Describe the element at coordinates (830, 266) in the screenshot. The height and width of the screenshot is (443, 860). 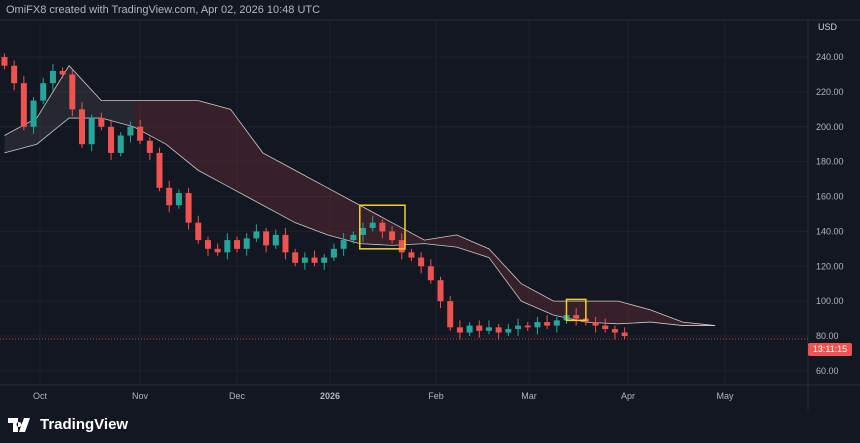
I see `y-tick-label: 120.00` at that location.